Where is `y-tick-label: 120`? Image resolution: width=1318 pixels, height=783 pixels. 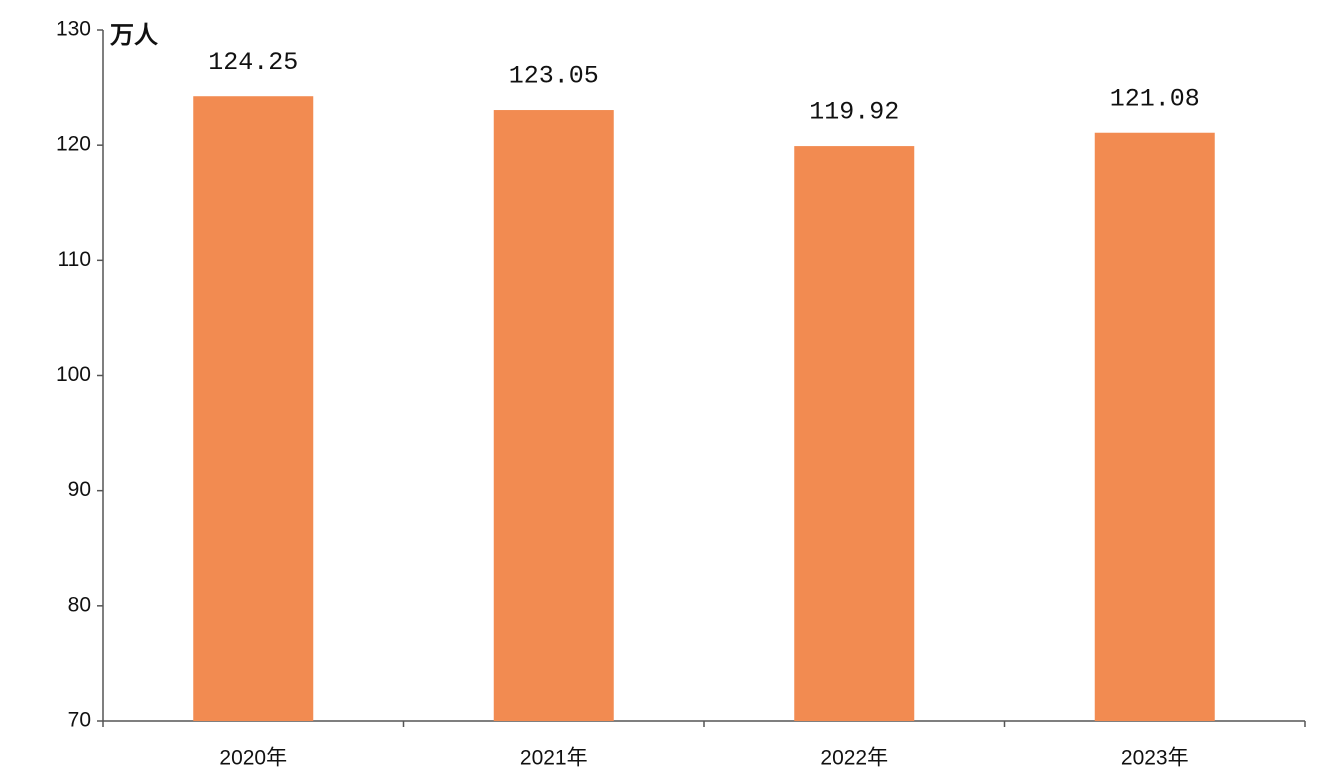 y-tick-label: 120 is located at coordinates (73, 144).